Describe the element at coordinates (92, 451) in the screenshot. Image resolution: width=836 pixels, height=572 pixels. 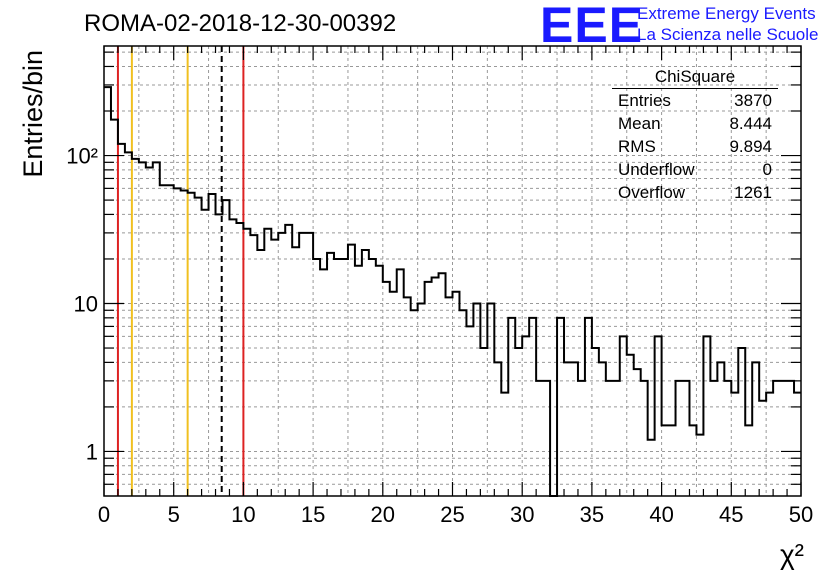
I see `y-tick-label: 1` at that location.